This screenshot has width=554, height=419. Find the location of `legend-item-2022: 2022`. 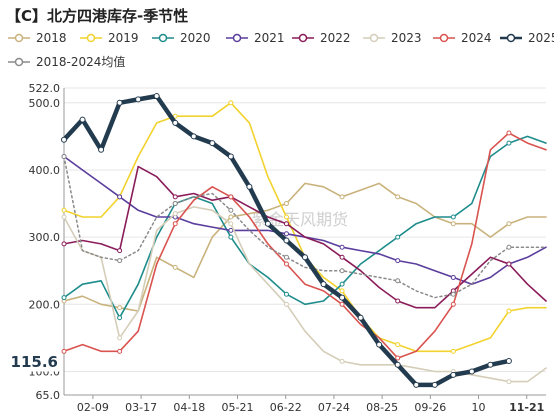

legend-item-2022: 2022 is located at coordinates (321, 38).